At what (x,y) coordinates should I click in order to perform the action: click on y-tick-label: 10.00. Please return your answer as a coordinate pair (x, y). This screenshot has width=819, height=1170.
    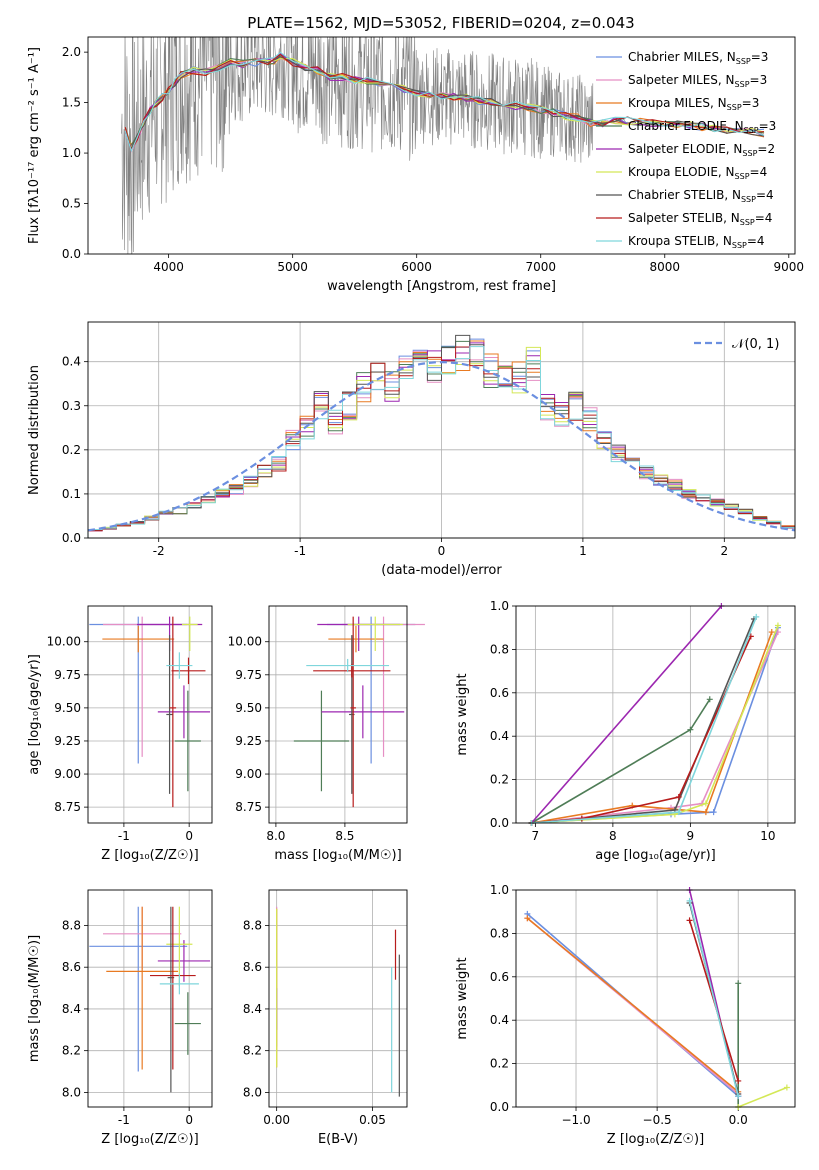
    Looking at the image, I should click on (245, 642).